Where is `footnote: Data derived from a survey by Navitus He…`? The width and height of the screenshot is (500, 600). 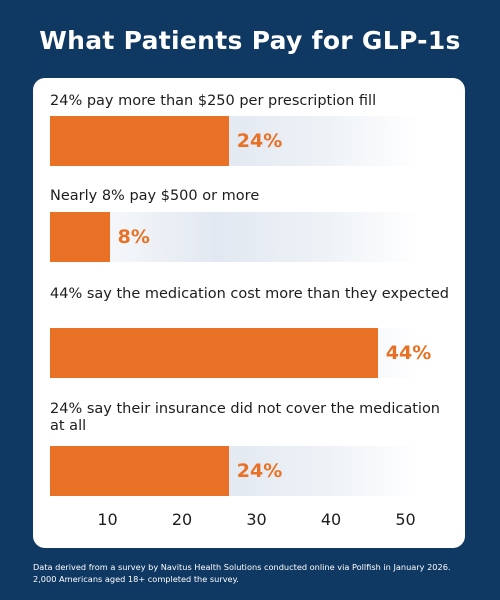
footnote: Data derived from a survey by Navitus He… is located at coordinates (242, 573).